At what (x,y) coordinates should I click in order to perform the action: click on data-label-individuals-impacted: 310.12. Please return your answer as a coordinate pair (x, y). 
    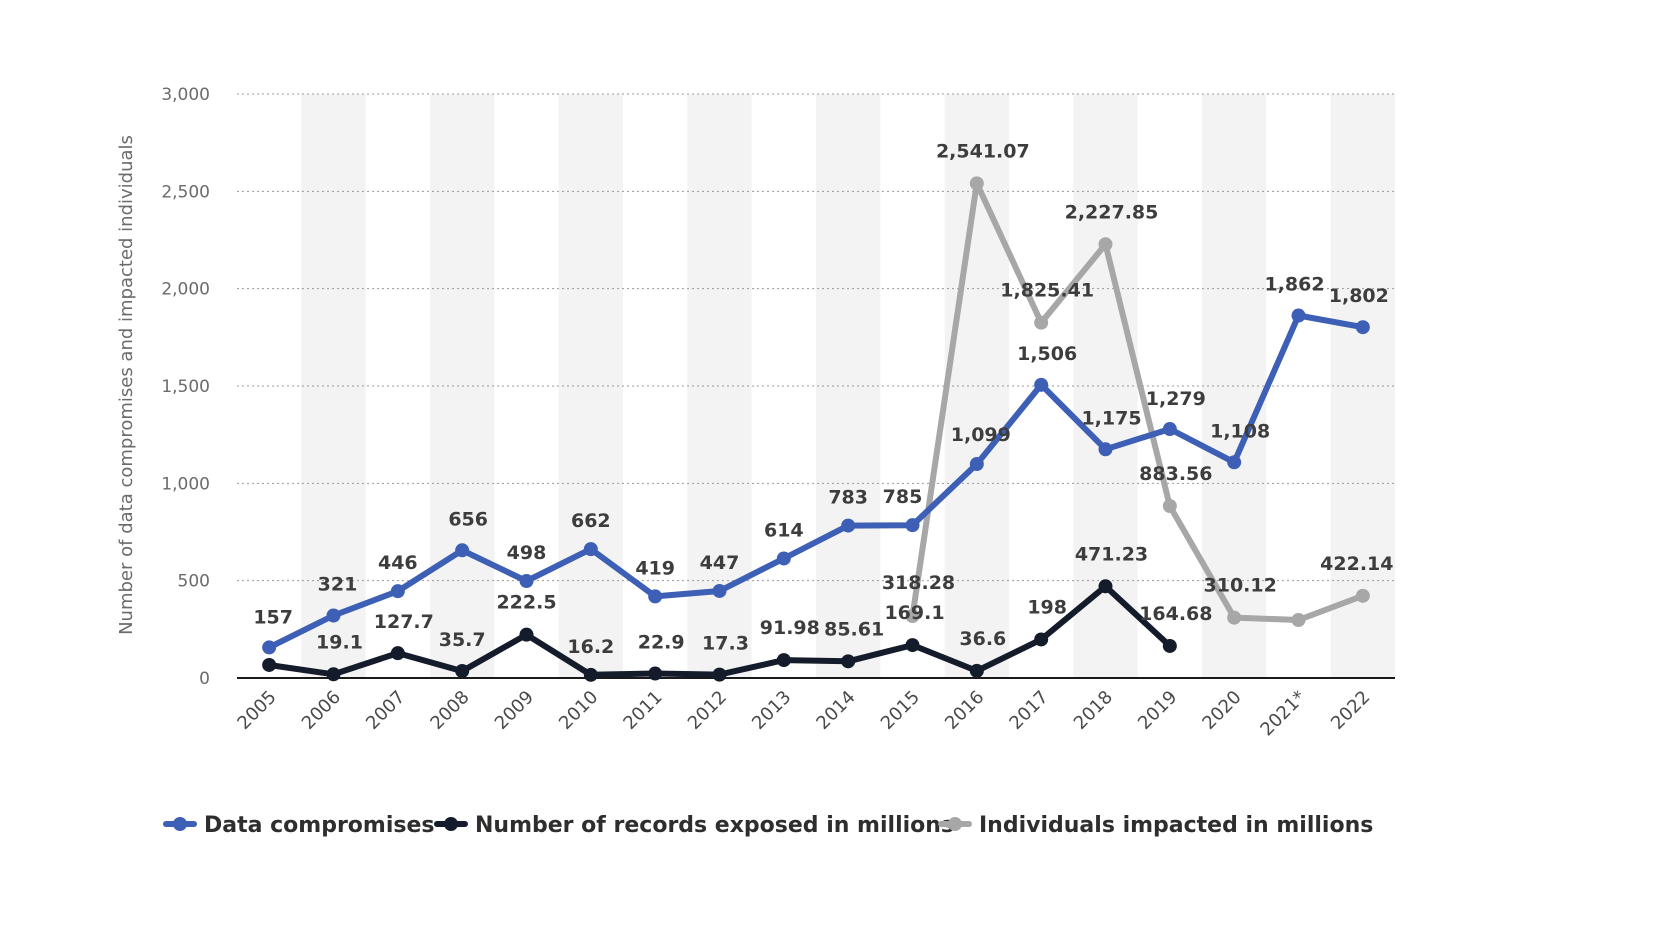
    Looking at the image, I should click on (1240, 586).